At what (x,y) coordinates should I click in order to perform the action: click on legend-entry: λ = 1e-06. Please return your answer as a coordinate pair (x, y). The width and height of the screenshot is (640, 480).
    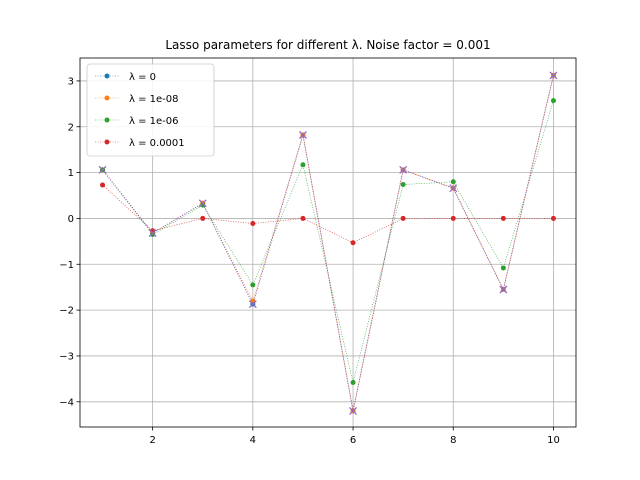
    Looking at the image, I should click on (137, 121).